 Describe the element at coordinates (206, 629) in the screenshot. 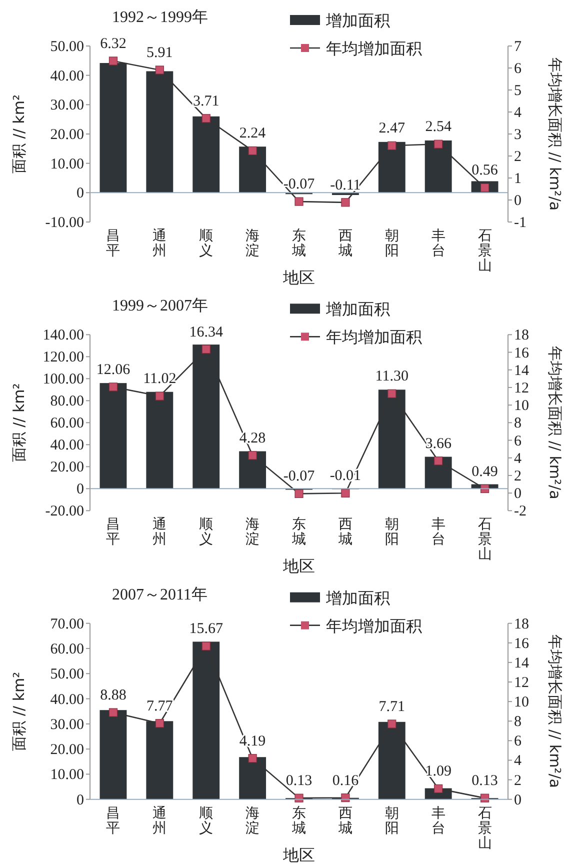

I see `data-label: 15.67` at that location.